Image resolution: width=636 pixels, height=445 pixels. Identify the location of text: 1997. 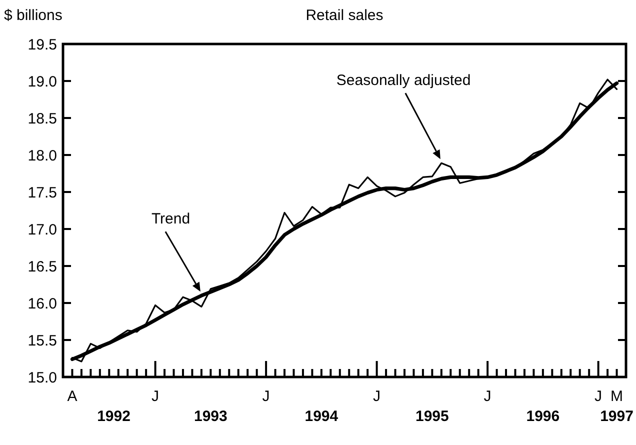
(617, 416).